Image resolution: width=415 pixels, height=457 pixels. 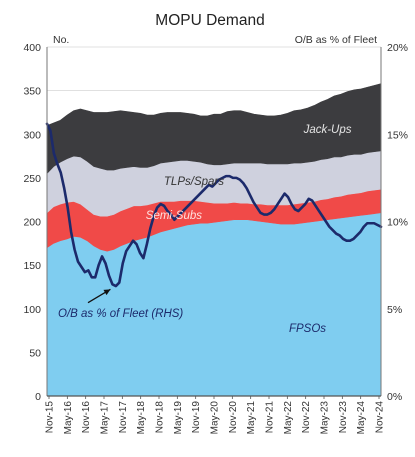 I want to click on x-tick-label: May-24, so click(x=361, y=418).